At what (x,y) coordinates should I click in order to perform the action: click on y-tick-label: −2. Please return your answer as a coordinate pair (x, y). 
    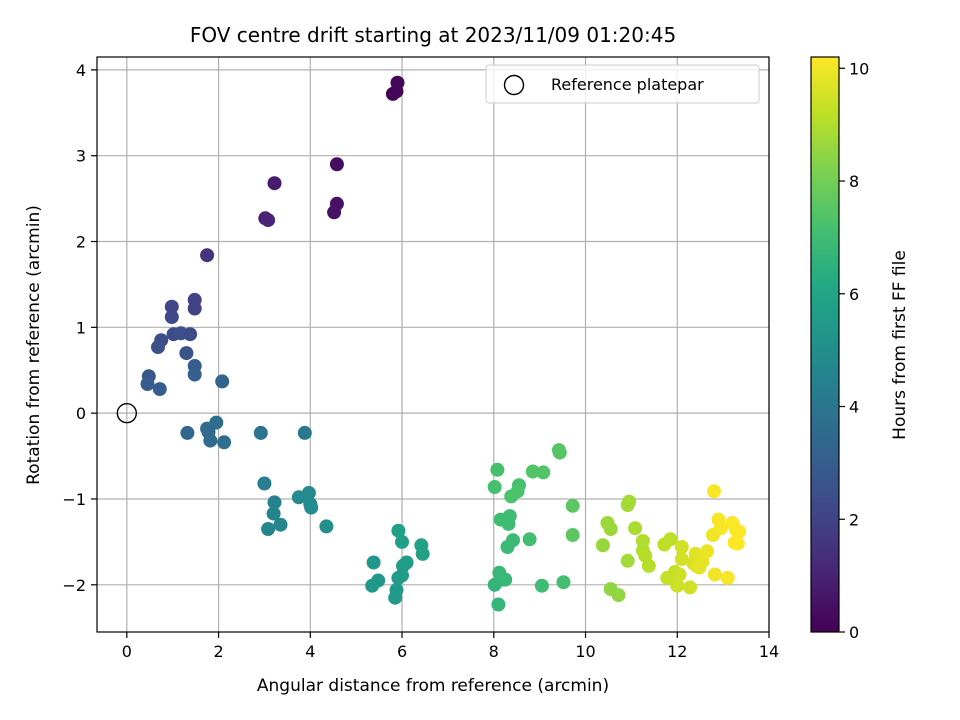
    Looking at the image, I should click on (74, 585).